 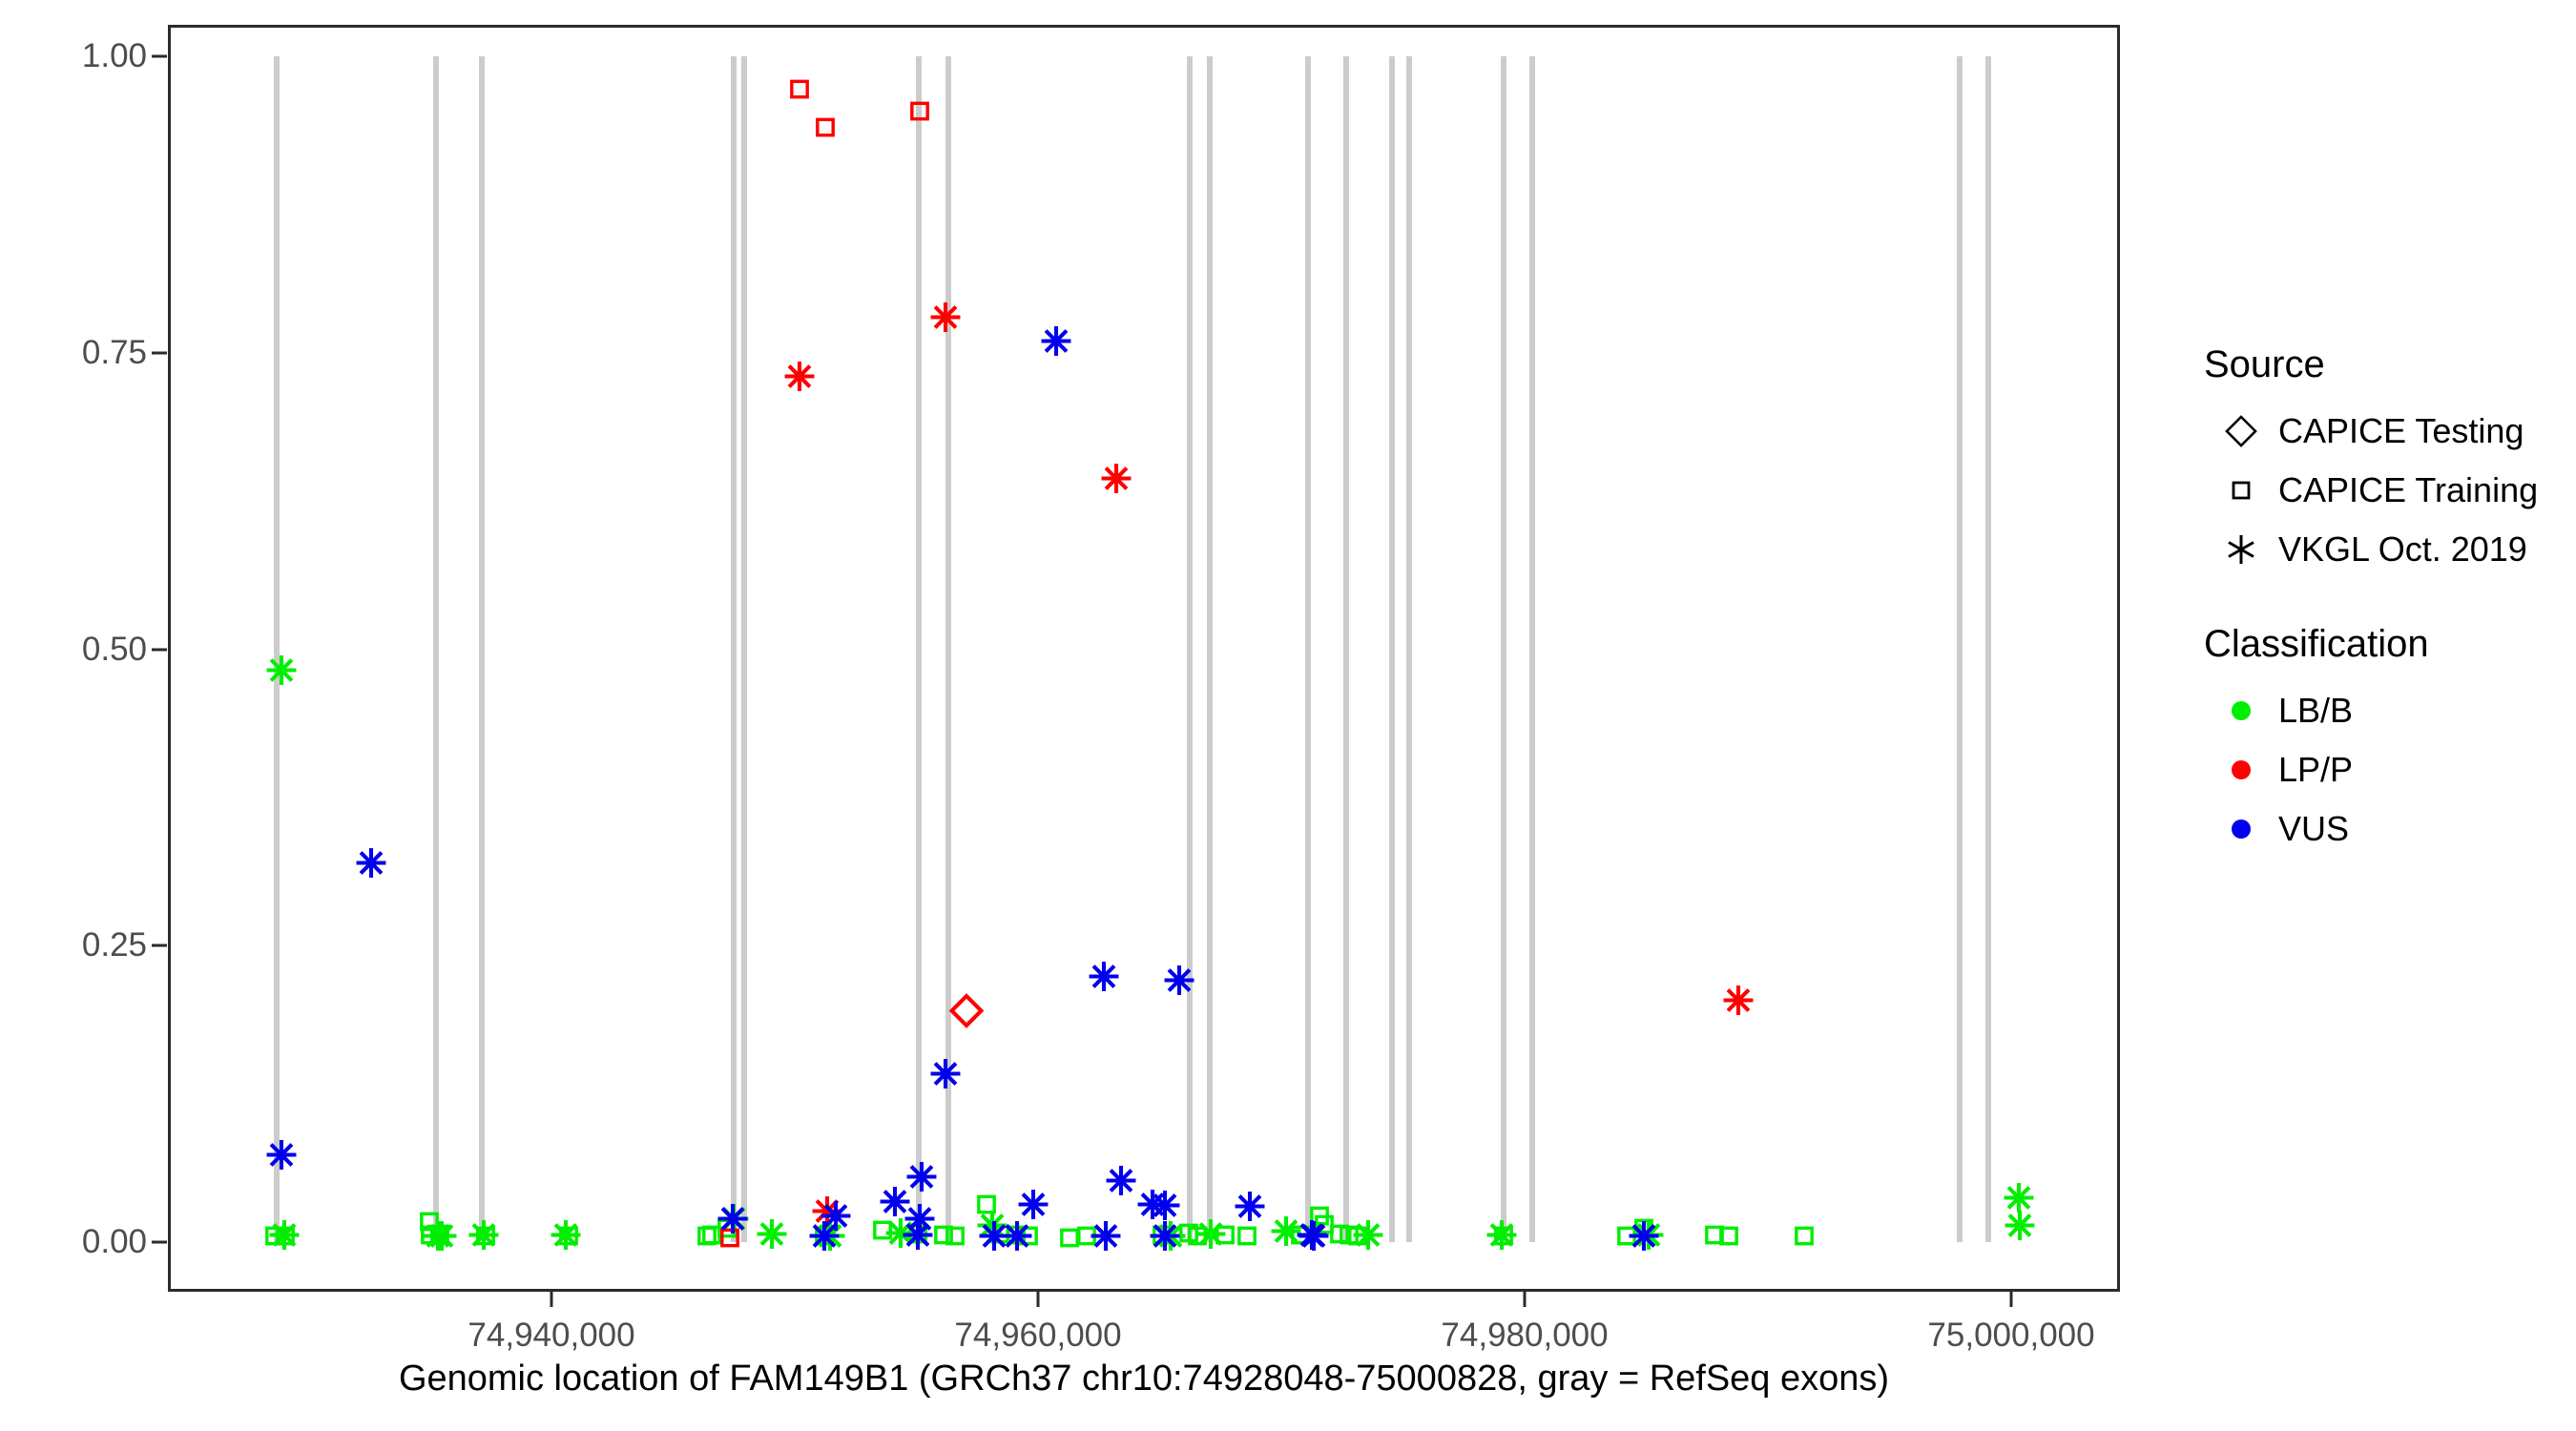 I want to click on legend-item-capice-testing: CAPICE Testing, so click(x=2385, y=431).